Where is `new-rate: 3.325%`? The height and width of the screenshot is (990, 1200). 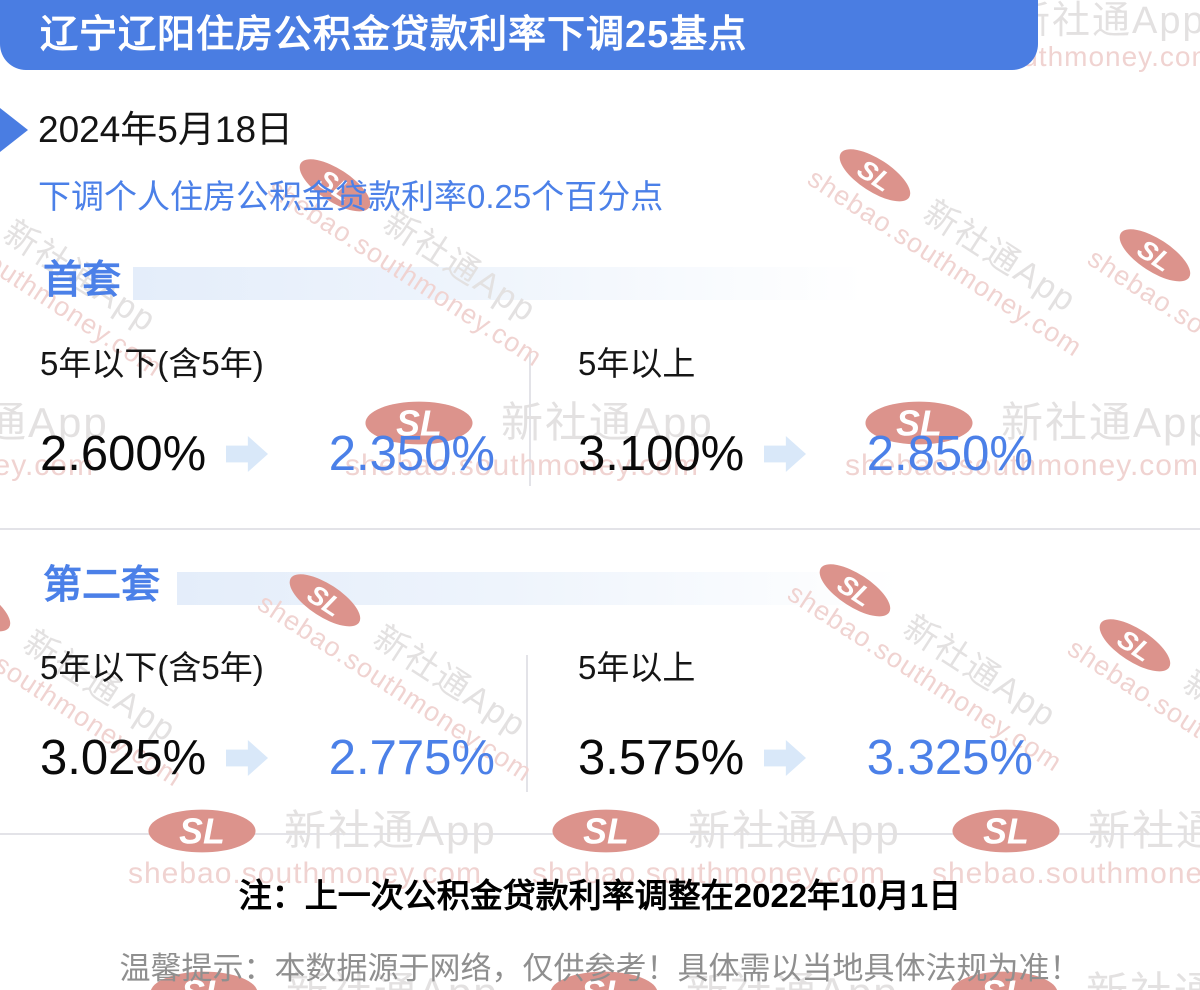
new-rate: 3.325% is located at coordinates (949, 758).